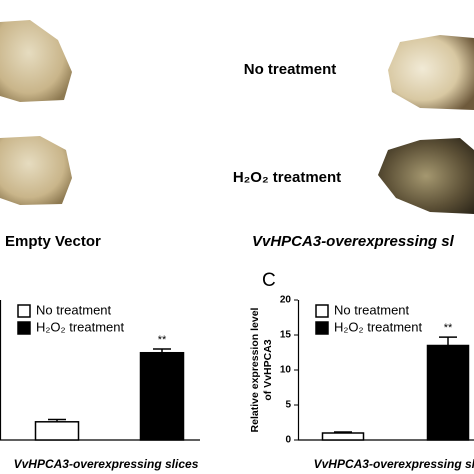  What do you see at coordinates (288, 405) in the screenshot?
I see `y-tick-label: 5` at bounding box center [288, 405].